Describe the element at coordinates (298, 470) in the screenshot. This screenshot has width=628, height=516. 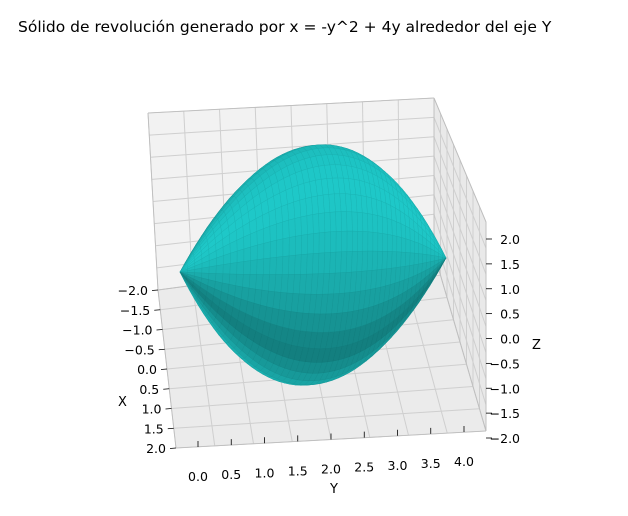
I see `y-tick-label: 1.5` at that location.